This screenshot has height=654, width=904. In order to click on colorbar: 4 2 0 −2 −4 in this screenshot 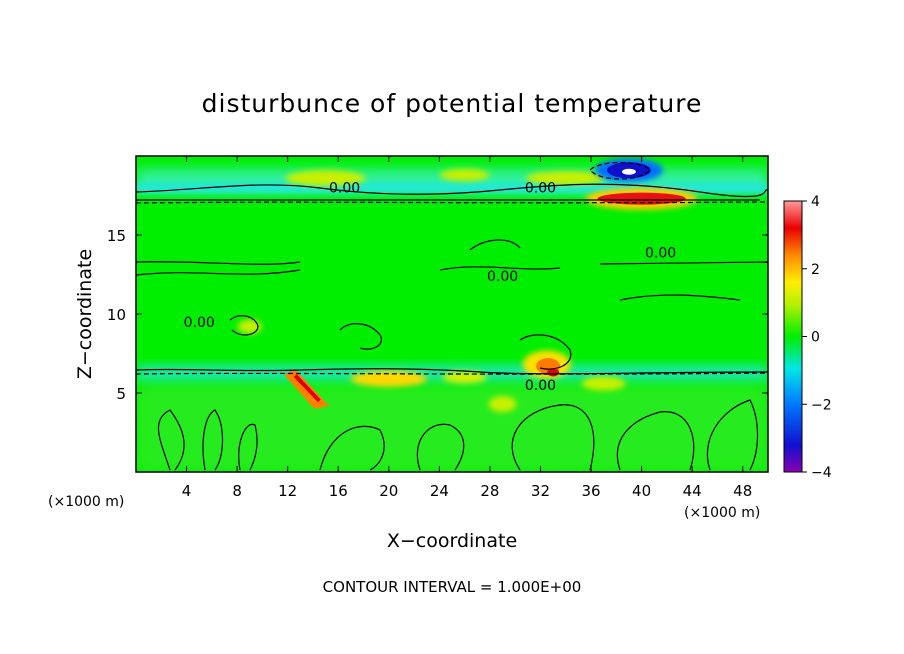, I will do `click(807, 337)`.